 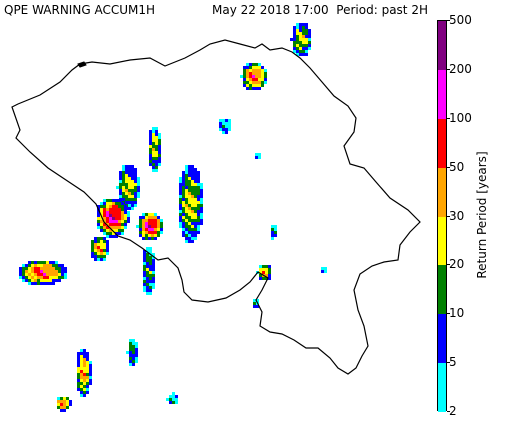 I want to click on date-label: May 22 2018 17:00, so click(x=270, y=10).